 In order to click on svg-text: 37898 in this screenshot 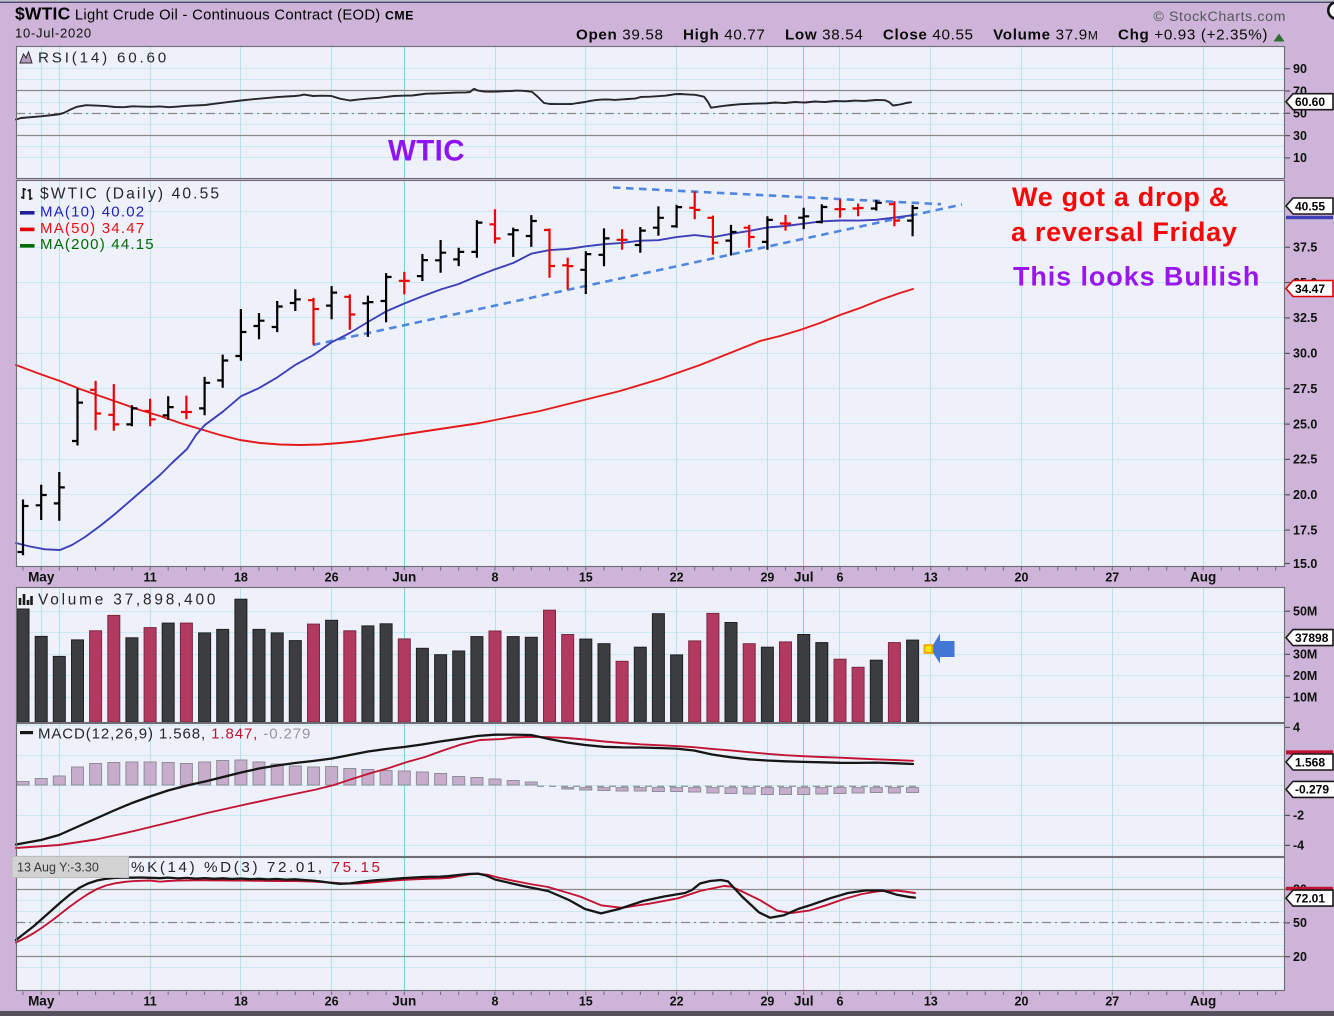, I will do `click(1312, 638)`.